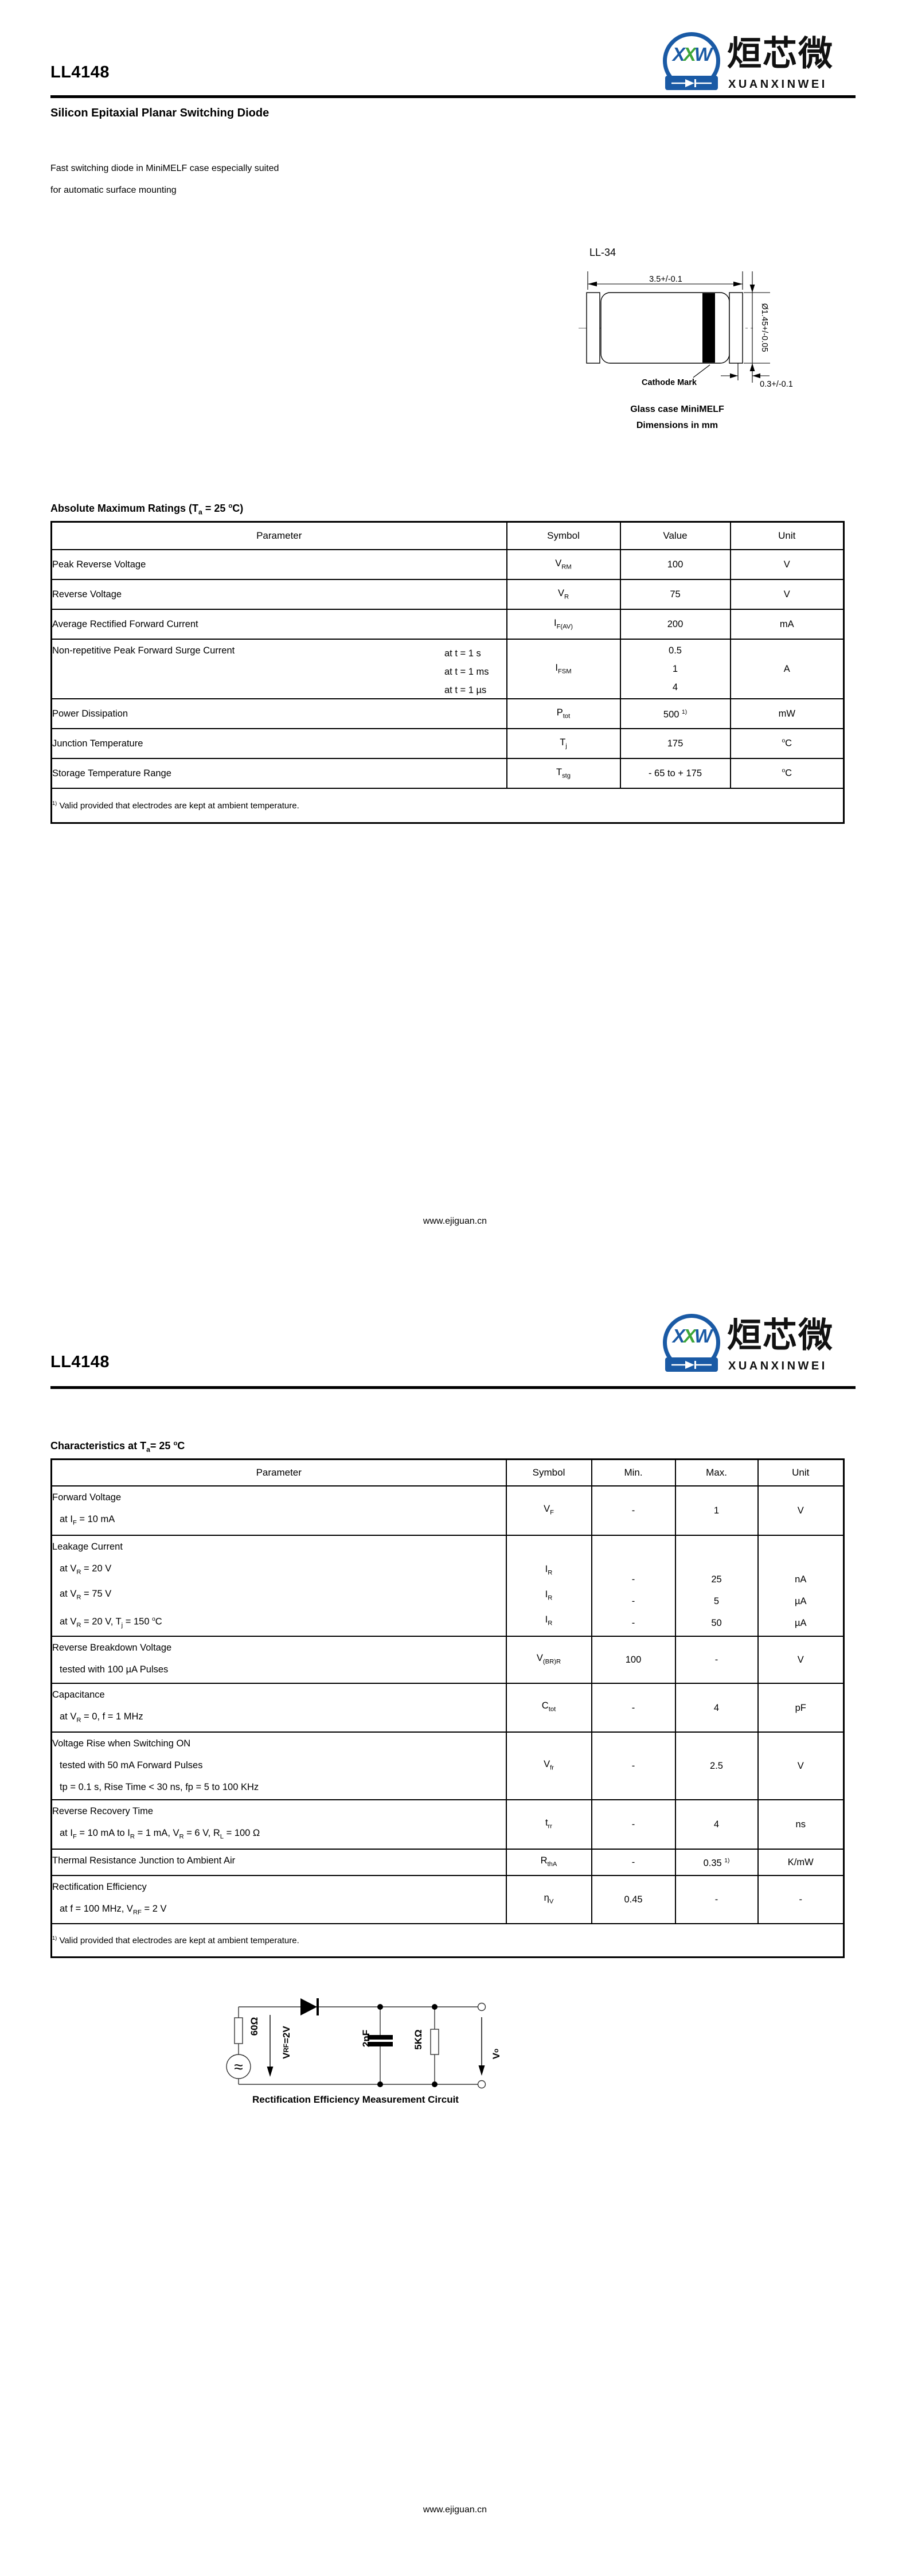  I want to click on max-cell: 2.5, so click(716, 1765).